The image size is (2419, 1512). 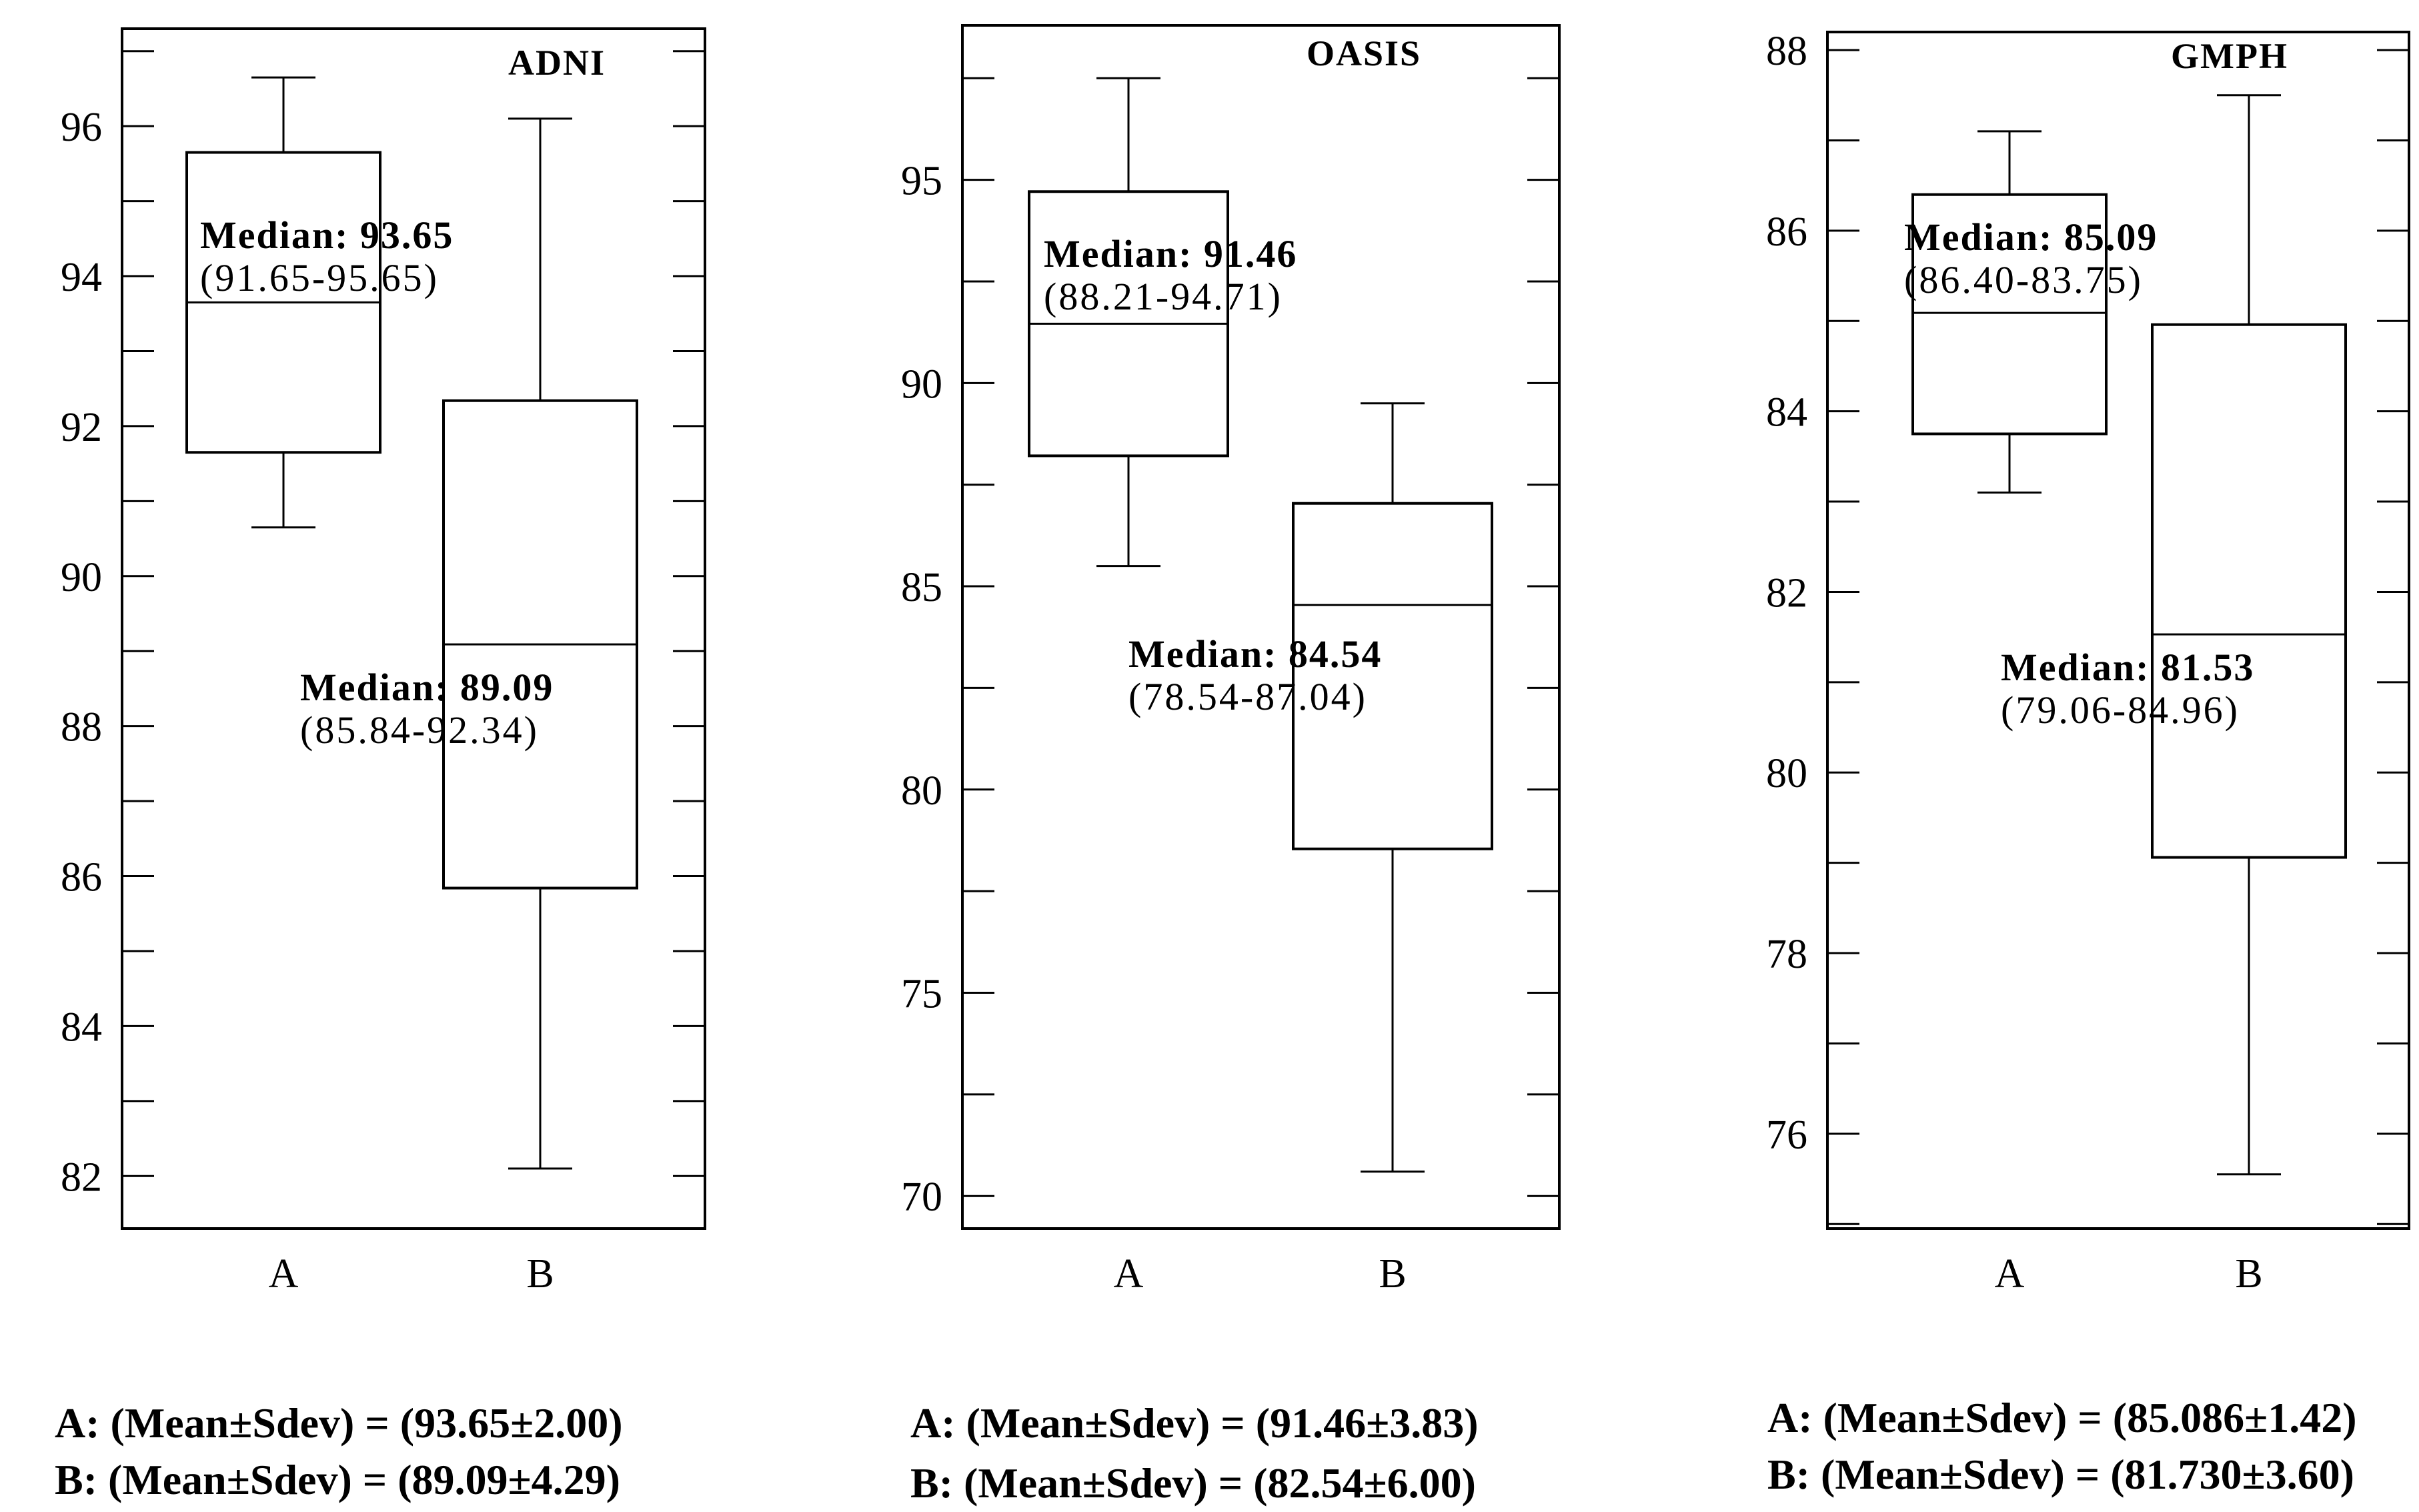 I want to click on range-annotation: (85.84-92.34), so click(x=419, y=730).